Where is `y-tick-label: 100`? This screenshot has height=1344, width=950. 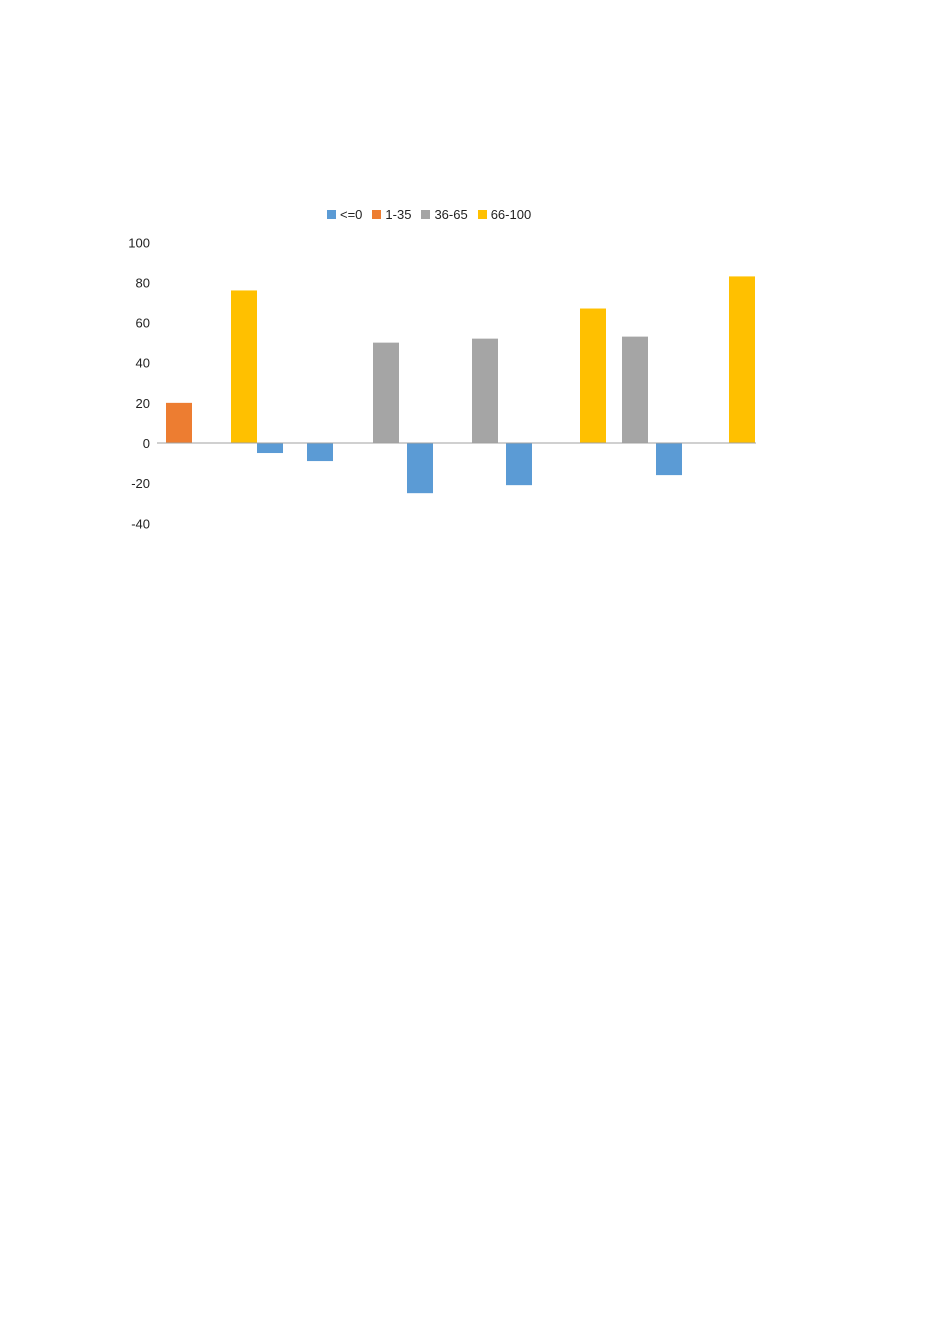
y-tick-label: 100 is located at coordinates (139, 242).